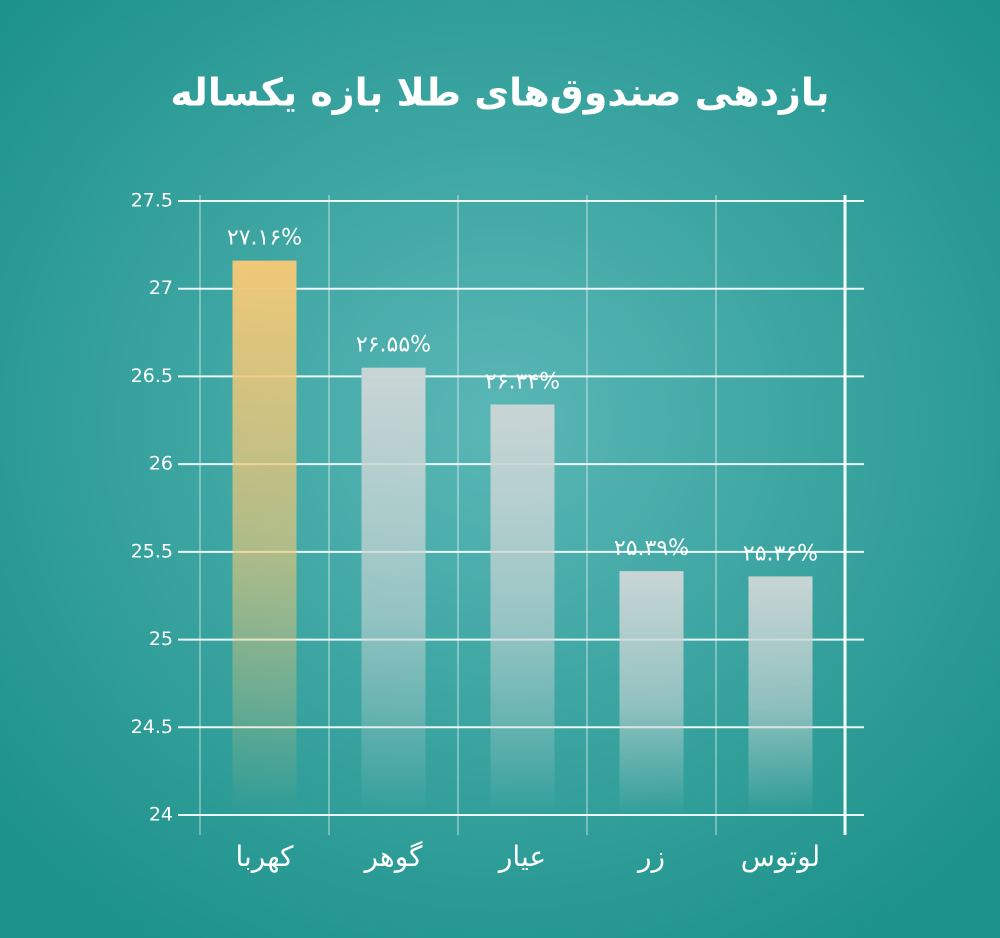  Describe the element at coordinates (521, 856) in the screenshot. I see `x-tick-label: عیار` at that location.